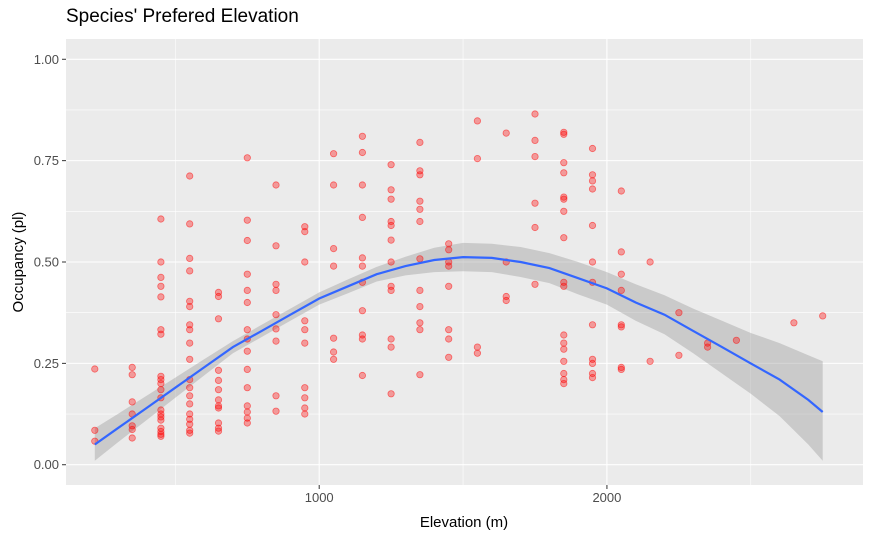  I want to click on x-axis-title: Elevation (m), so click(464, 522).